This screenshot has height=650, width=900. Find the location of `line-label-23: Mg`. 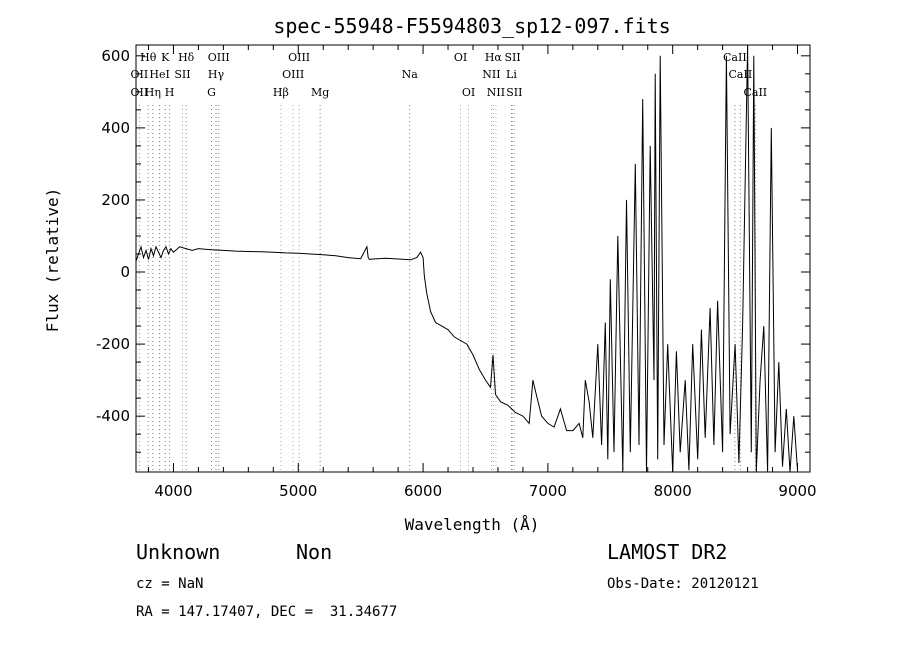

line-label-23: Mg is located at coordinates (320, 92).